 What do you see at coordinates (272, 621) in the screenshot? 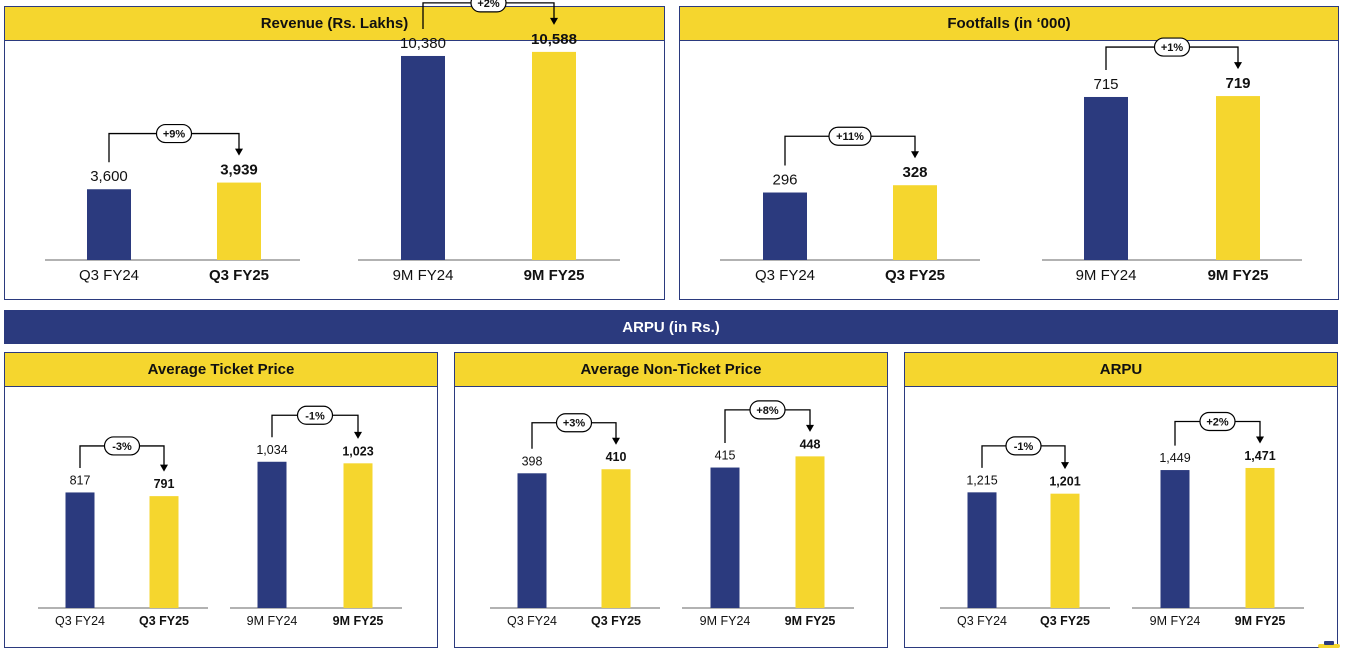
I see `atp-tick-label-1-0: 9M FY24` at bounding box center [272, 621].